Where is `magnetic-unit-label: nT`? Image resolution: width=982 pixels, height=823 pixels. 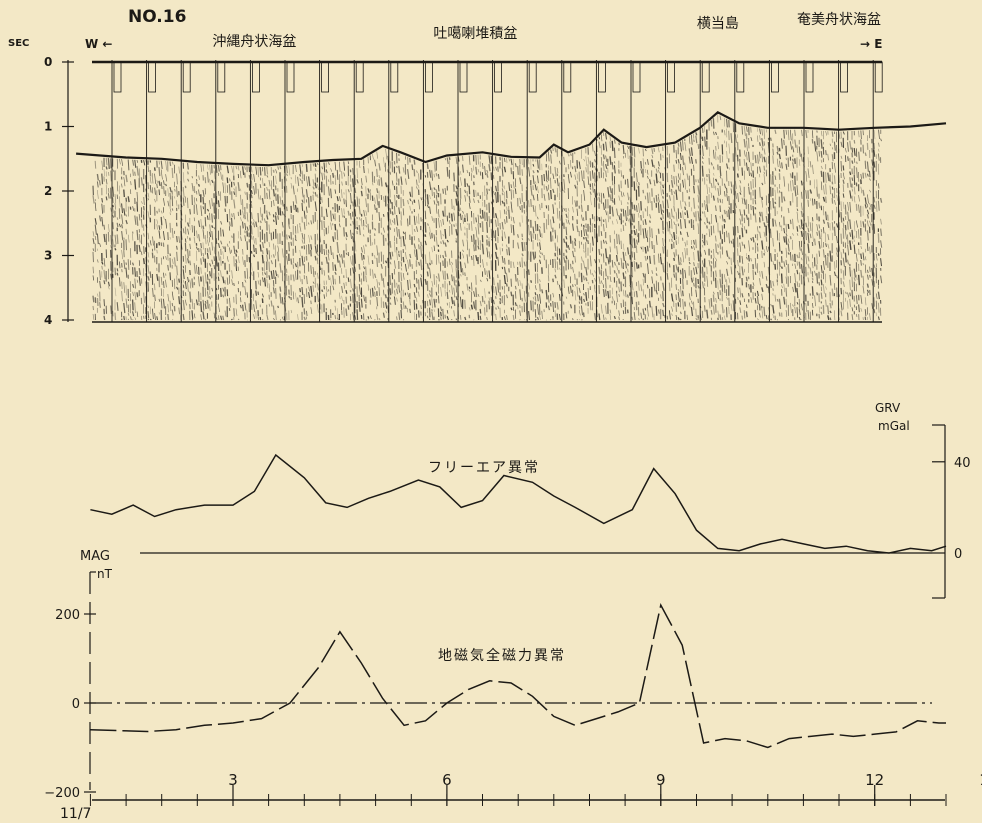 magnetic-unit-label: nT is located at coordinates (105, 574).